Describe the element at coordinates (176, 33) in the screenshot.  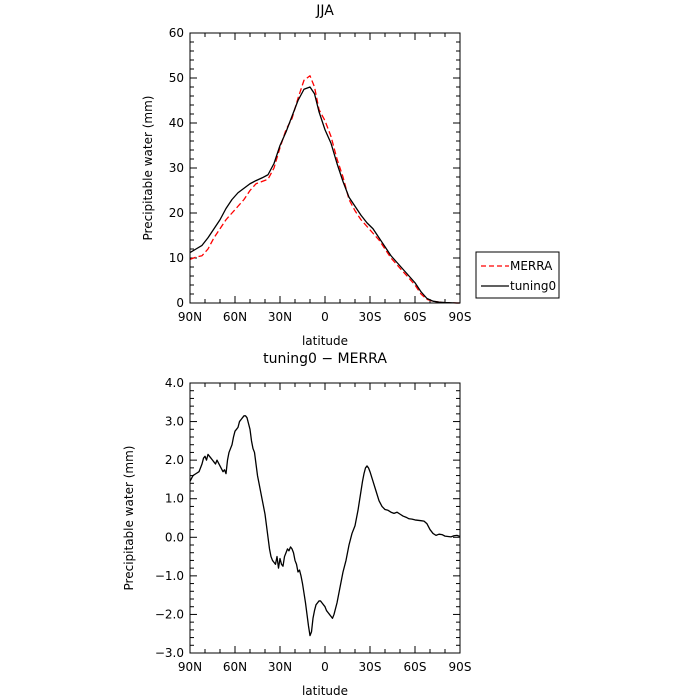
I see `top-y-tick-label: 60` at that location.